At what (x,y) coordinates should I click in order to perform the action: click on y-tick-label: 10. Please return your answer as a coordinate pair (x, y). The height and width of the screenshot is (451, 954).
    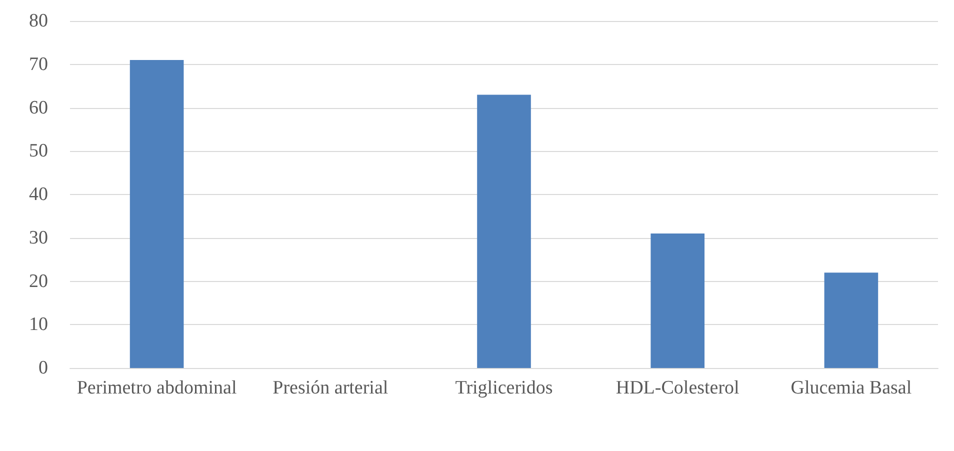
    Looking at the image, I should click on (38, 325).